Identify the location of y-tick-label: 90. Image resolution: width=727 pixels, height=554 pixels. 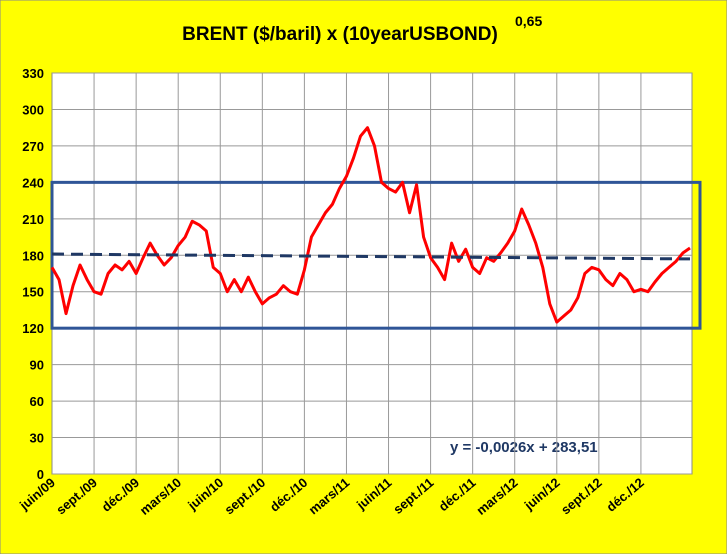
(37, 365).